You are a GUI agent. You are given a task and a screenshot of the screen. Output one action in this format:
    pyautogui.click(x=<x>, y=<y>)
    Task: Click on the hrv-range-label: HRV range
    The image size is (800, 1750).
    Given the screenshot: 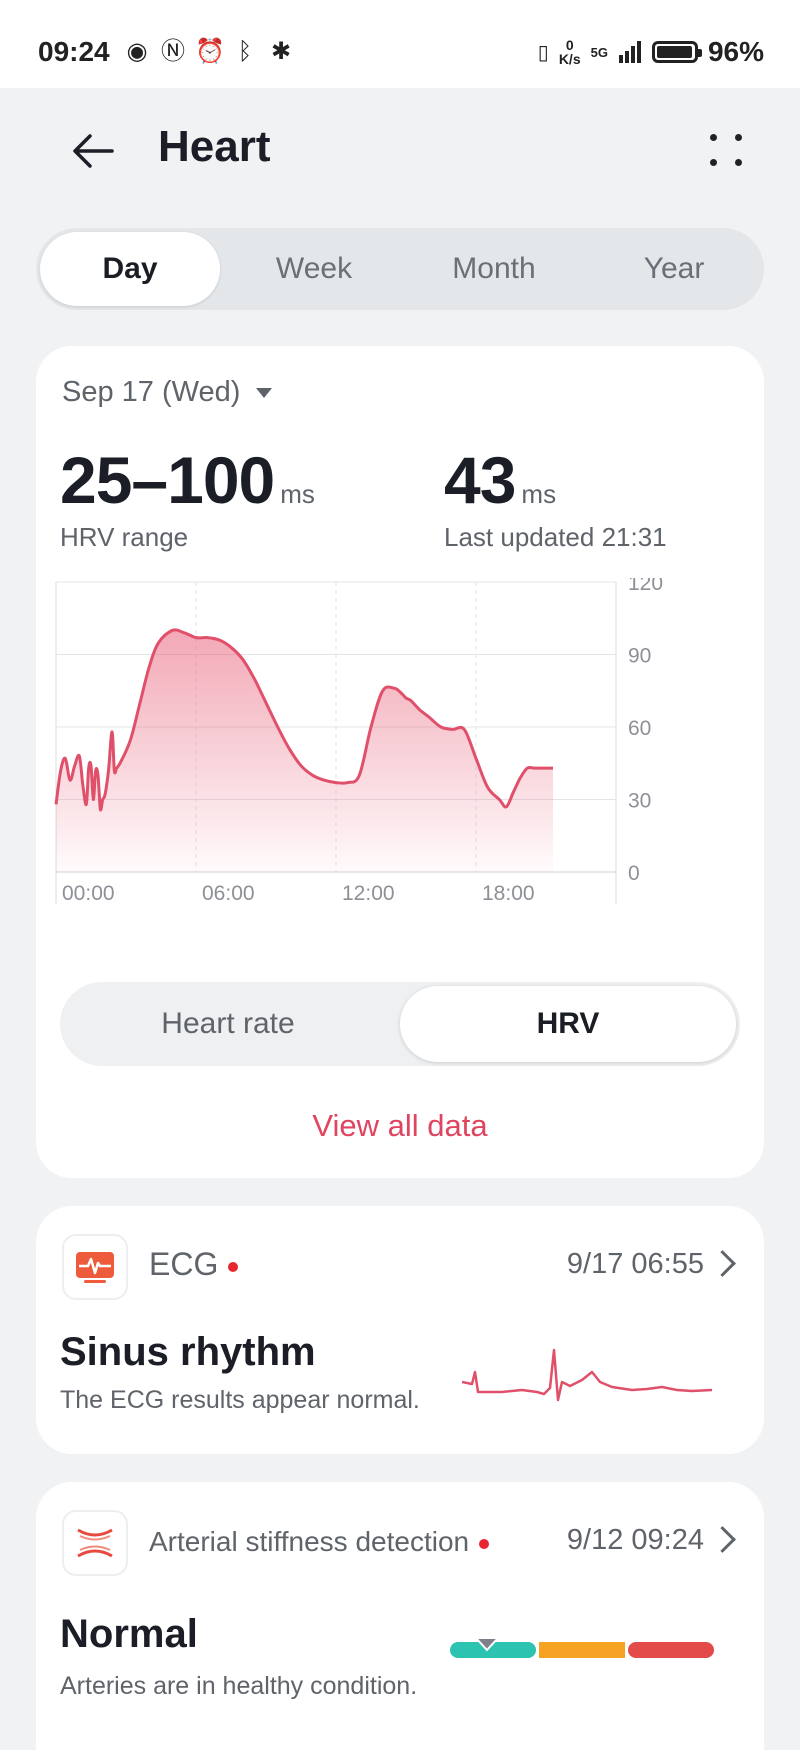 What is the action you would take?
    pyautogui.click(x=124, y=537)
    